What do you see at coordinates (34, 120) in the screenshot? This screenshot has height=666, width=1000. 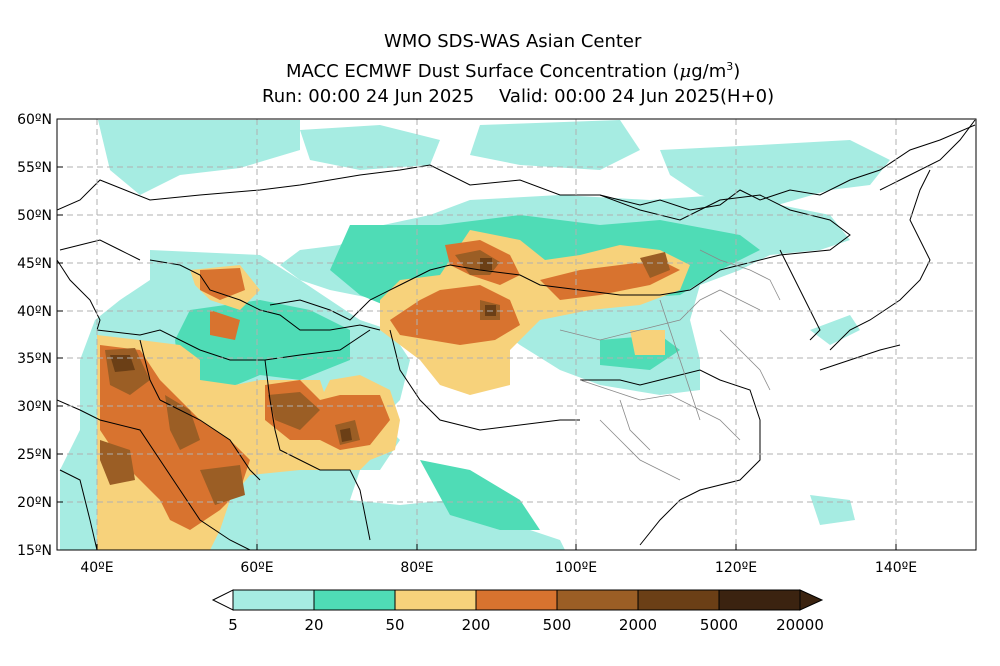 I see `lat-label-60: 60ºN` at bounding box center [34, 120].